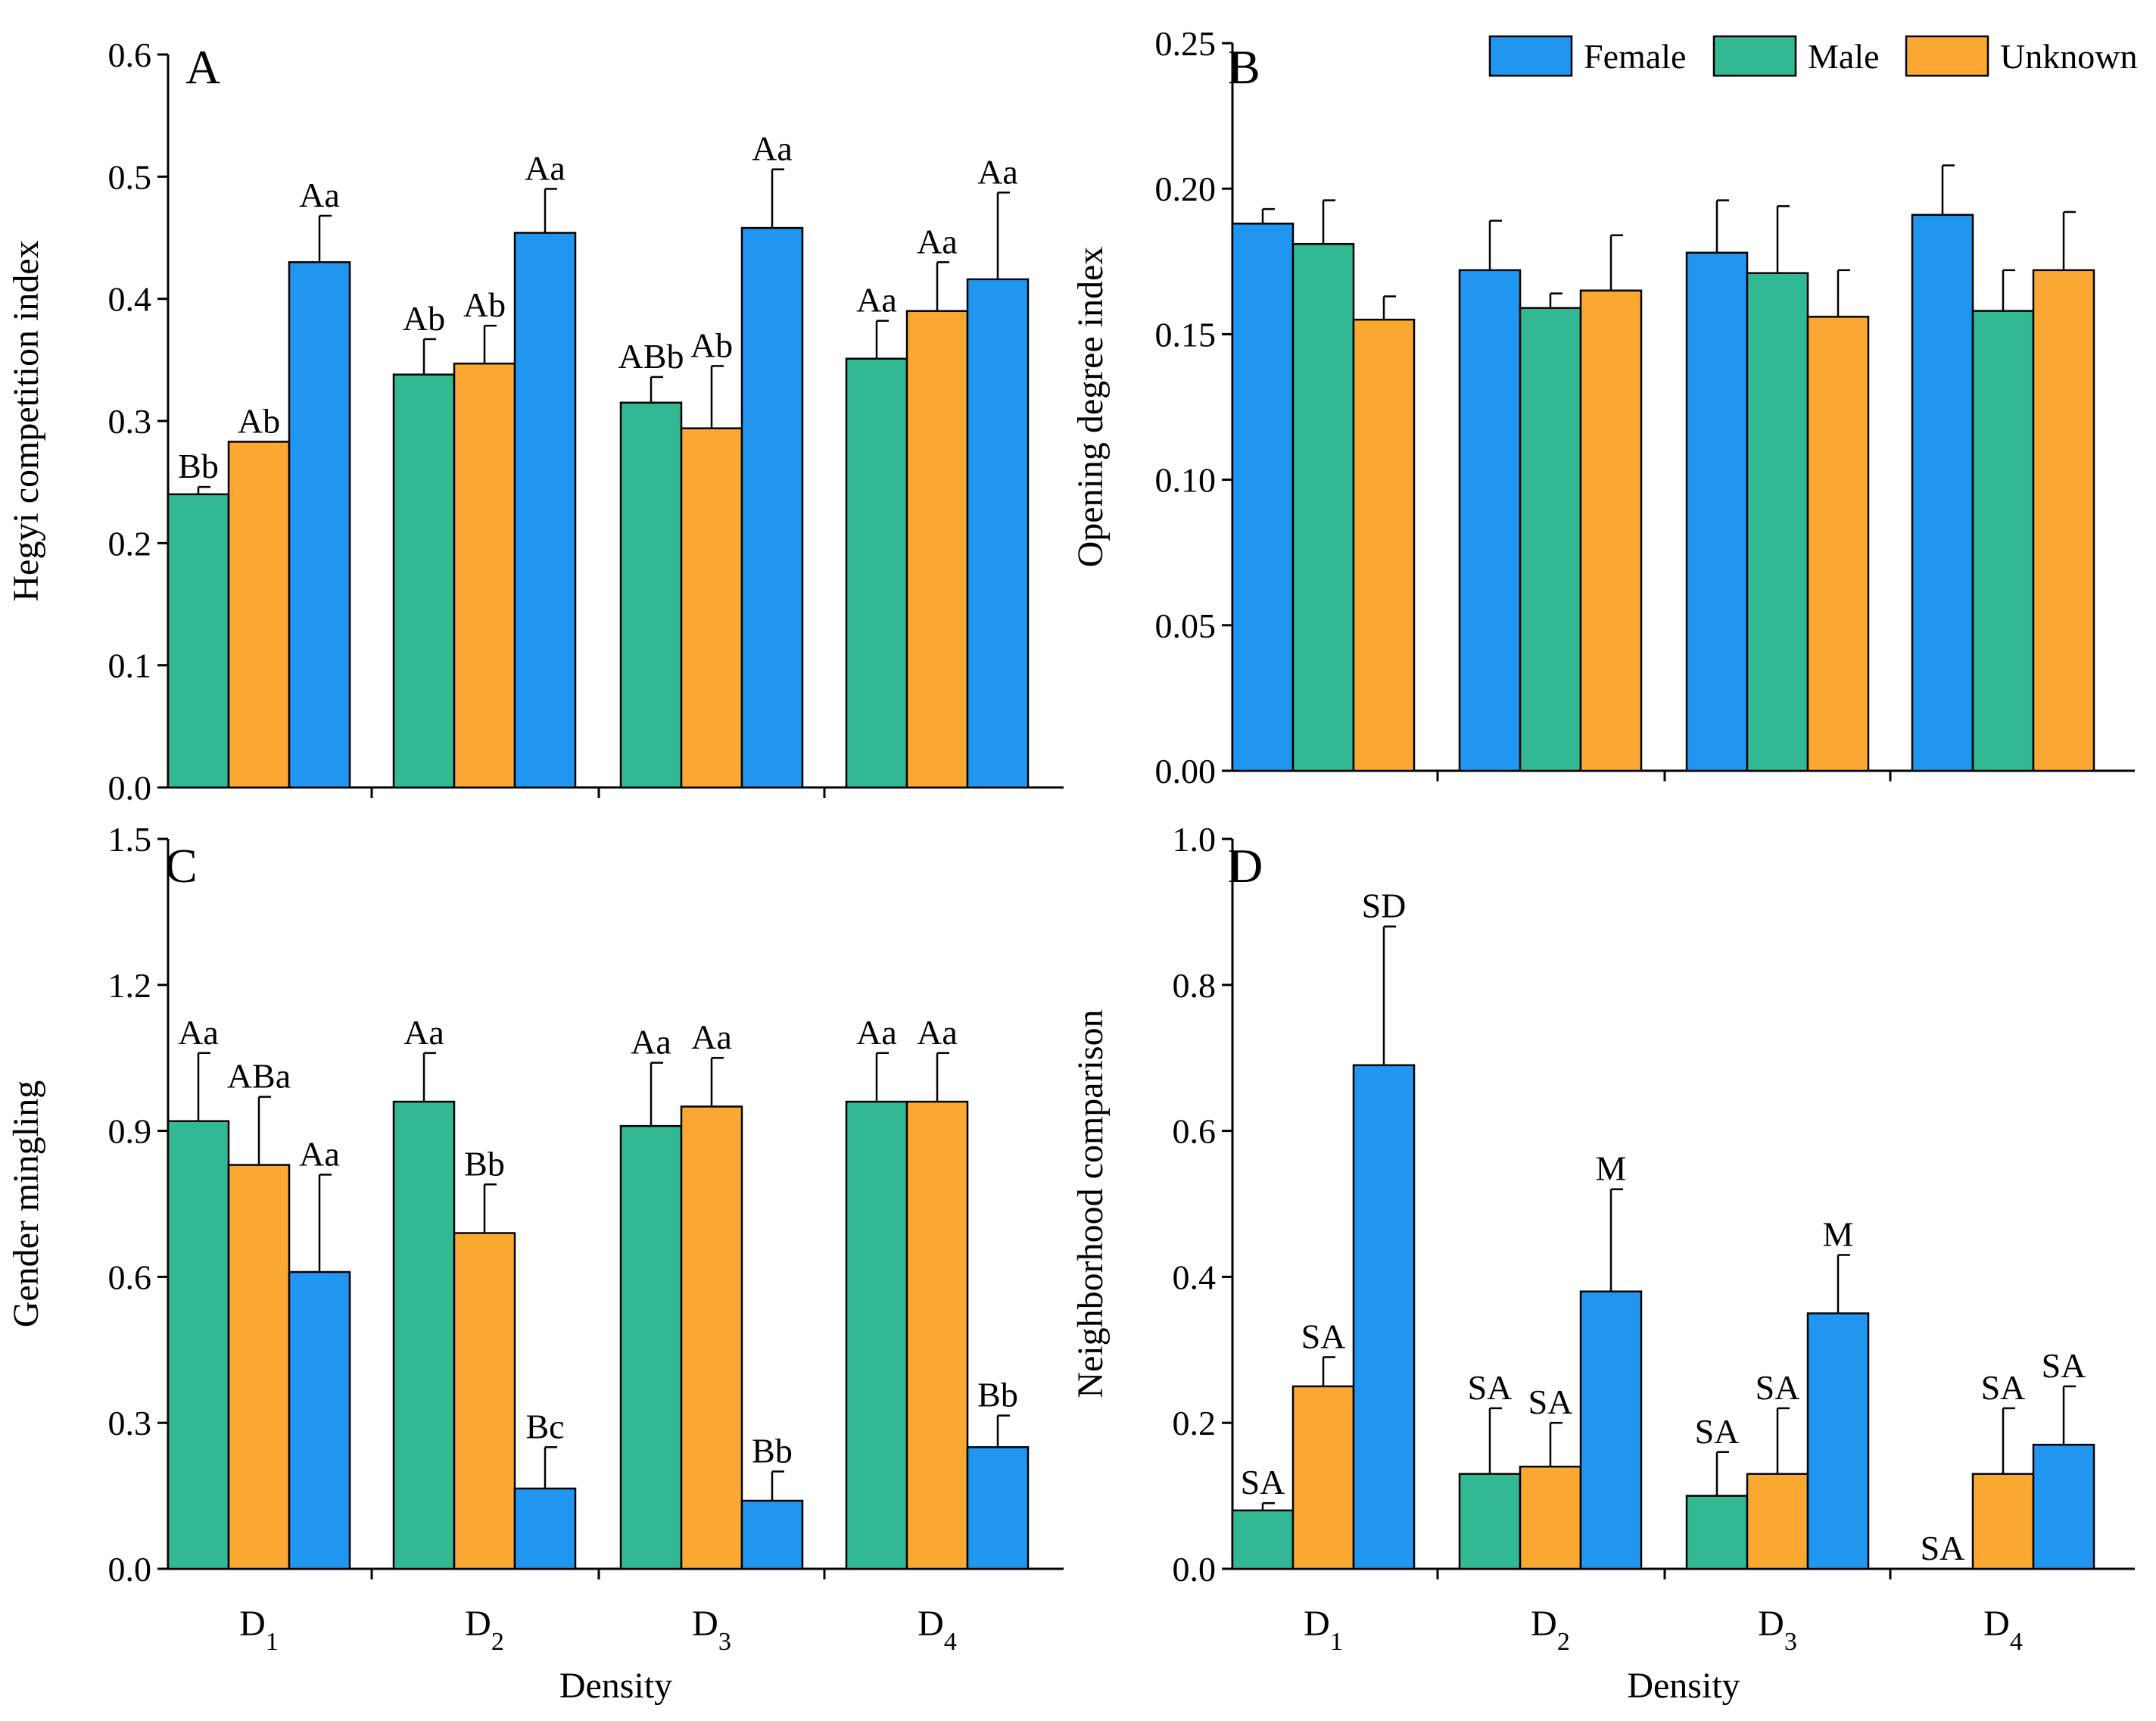  I want to click on y-tick-label: 1.2, so click(130, 985).